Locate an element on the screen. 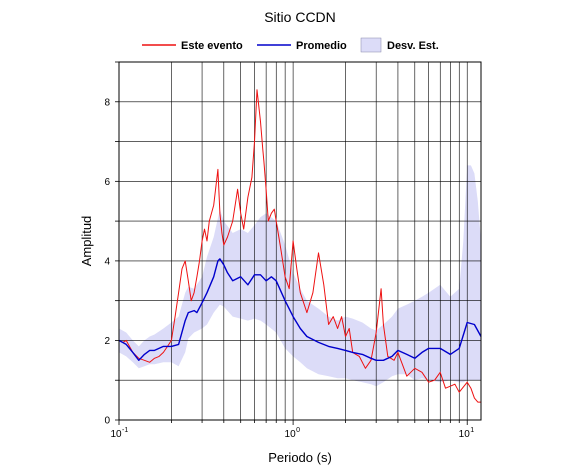 The height and width of the screenshot is (475, 586). legend-label-event: Este evento is located at coordinates (212, 46).